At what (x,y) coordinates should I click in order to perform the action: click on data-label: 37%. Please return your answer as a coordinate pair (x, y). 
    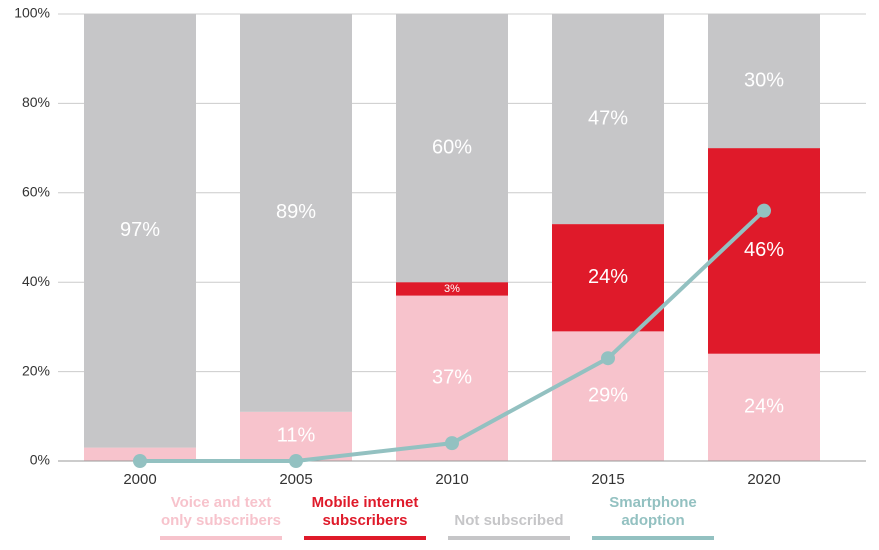
    Looking at the image, I should click on (452, 378).